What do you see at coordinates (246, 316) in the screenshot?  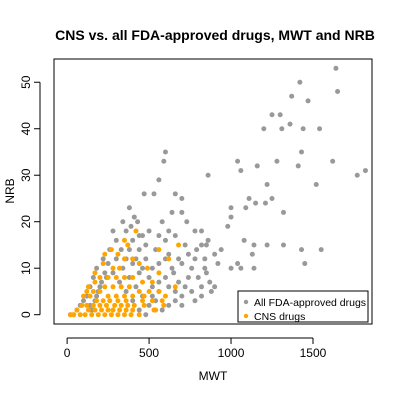 I see `legend-marker-cns-drugs` at bounding box center [246, 316].